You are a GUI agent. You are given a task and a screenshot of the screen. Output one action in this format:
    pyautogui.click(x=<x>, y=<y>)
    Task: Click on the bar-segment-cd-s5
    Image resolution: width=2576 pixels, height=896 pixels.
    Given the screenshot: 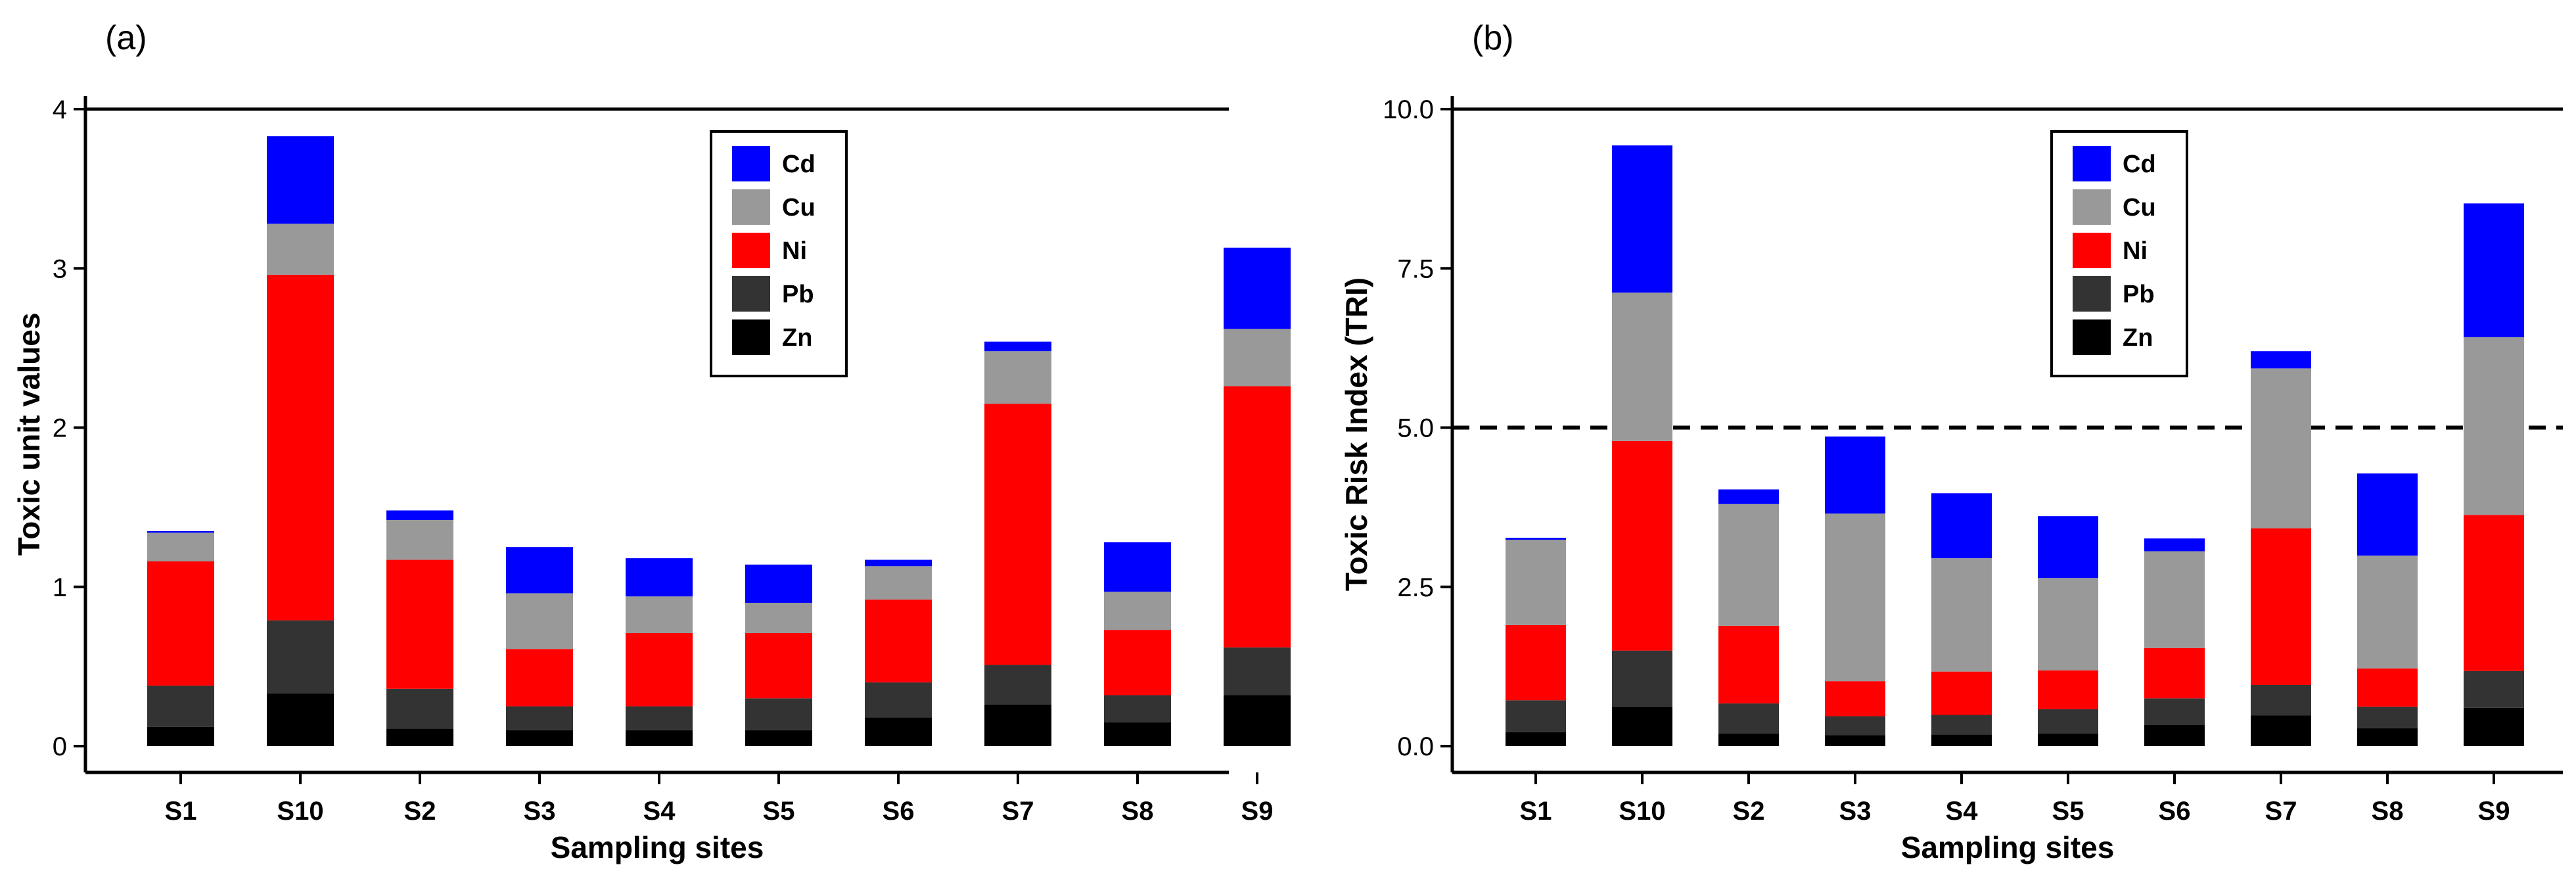 What is the action you would take?
    pyautogui.click(x=778, y=583)
    